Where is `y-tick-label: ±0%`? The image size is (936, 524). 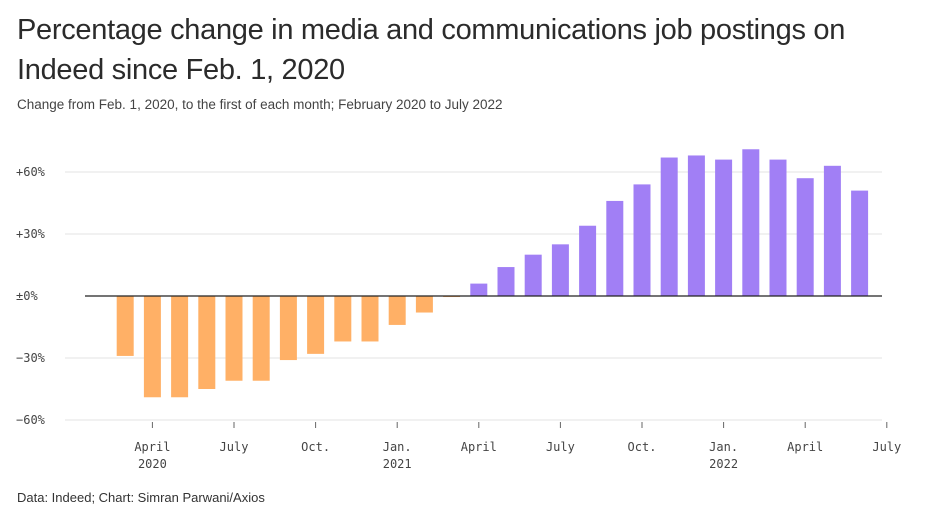
y-tick-label: ±0% is located at coordinates (27, 296).